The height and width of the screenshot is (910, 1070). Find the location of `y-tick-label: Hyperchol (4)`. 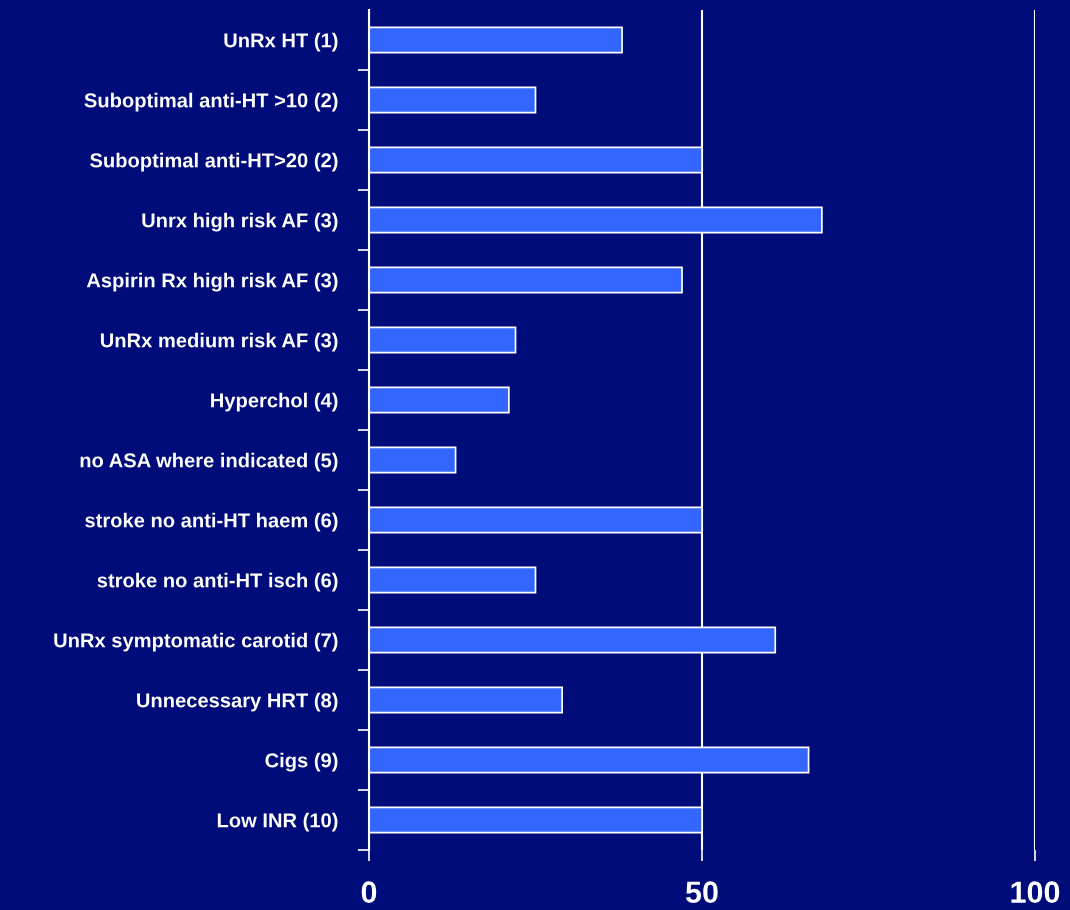

y-tick-label: Hyperchol (4) is located at coordinates (274, 402).